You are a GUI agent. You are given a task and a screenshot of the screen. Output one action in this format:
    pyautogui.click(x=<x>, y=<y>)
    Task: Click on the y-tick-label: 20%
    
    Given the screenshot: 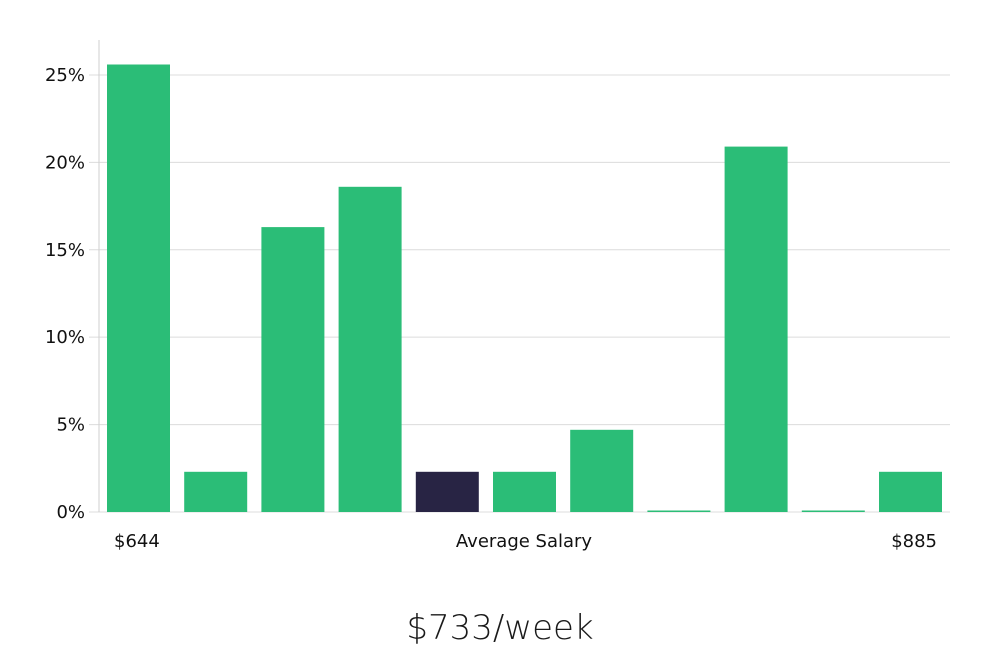 What is the action you would take?
    pyautogui.click(x=65, y=162)
    